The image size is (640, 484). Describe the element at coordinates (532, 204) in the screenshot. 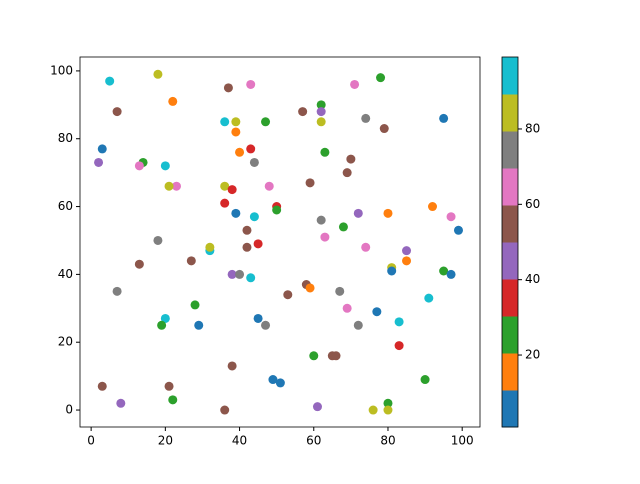

I see `colorbar-tick-label: 60` at that location.